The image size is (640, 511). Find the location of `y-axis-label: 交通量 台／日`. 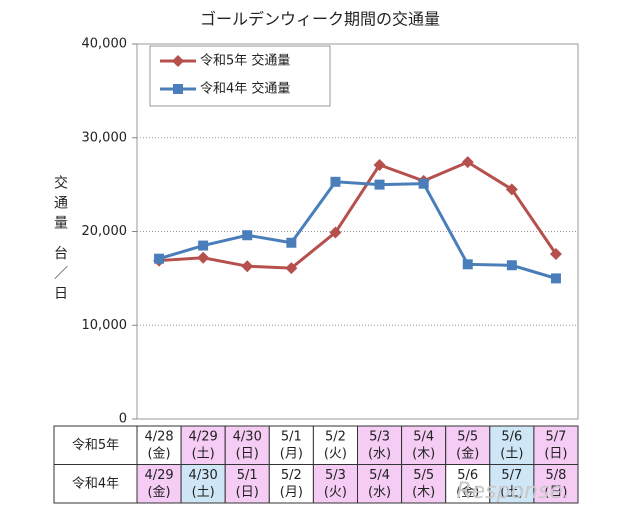

y-axis-label: 交通量 台／日 is located at coordinates (60, 239).